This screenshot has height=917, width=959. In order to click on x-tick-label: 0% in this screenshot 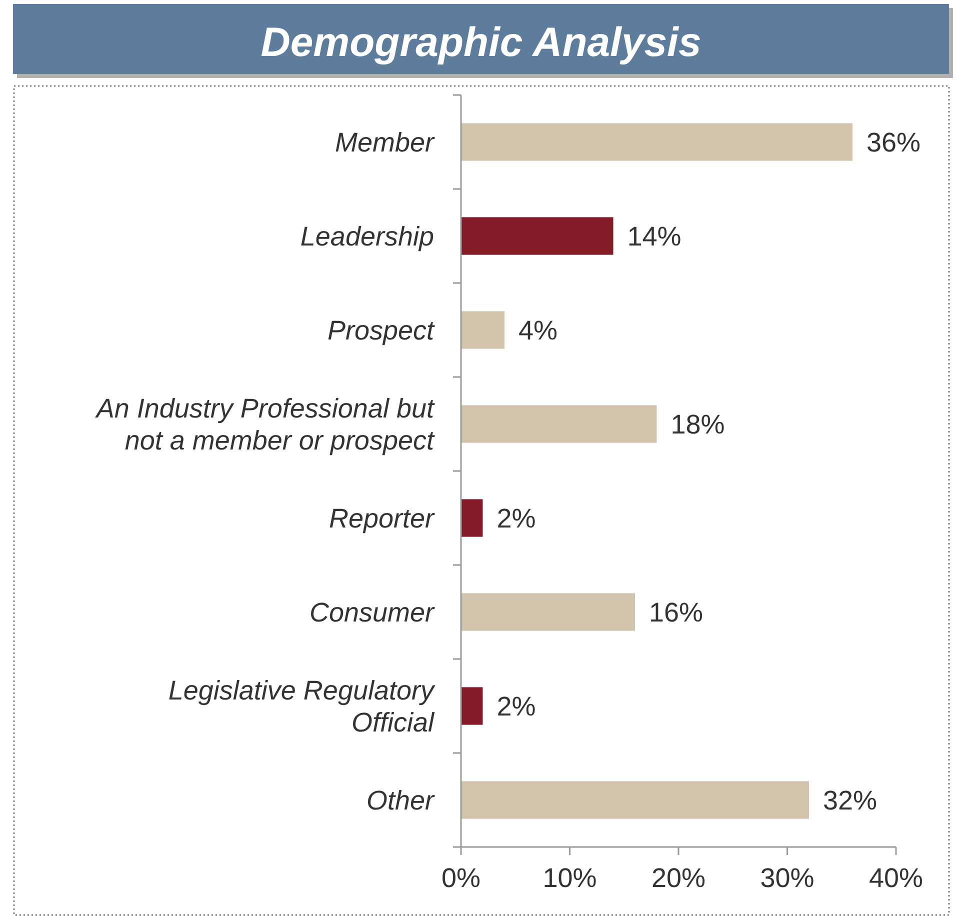, I will do `click(461, 878)`.